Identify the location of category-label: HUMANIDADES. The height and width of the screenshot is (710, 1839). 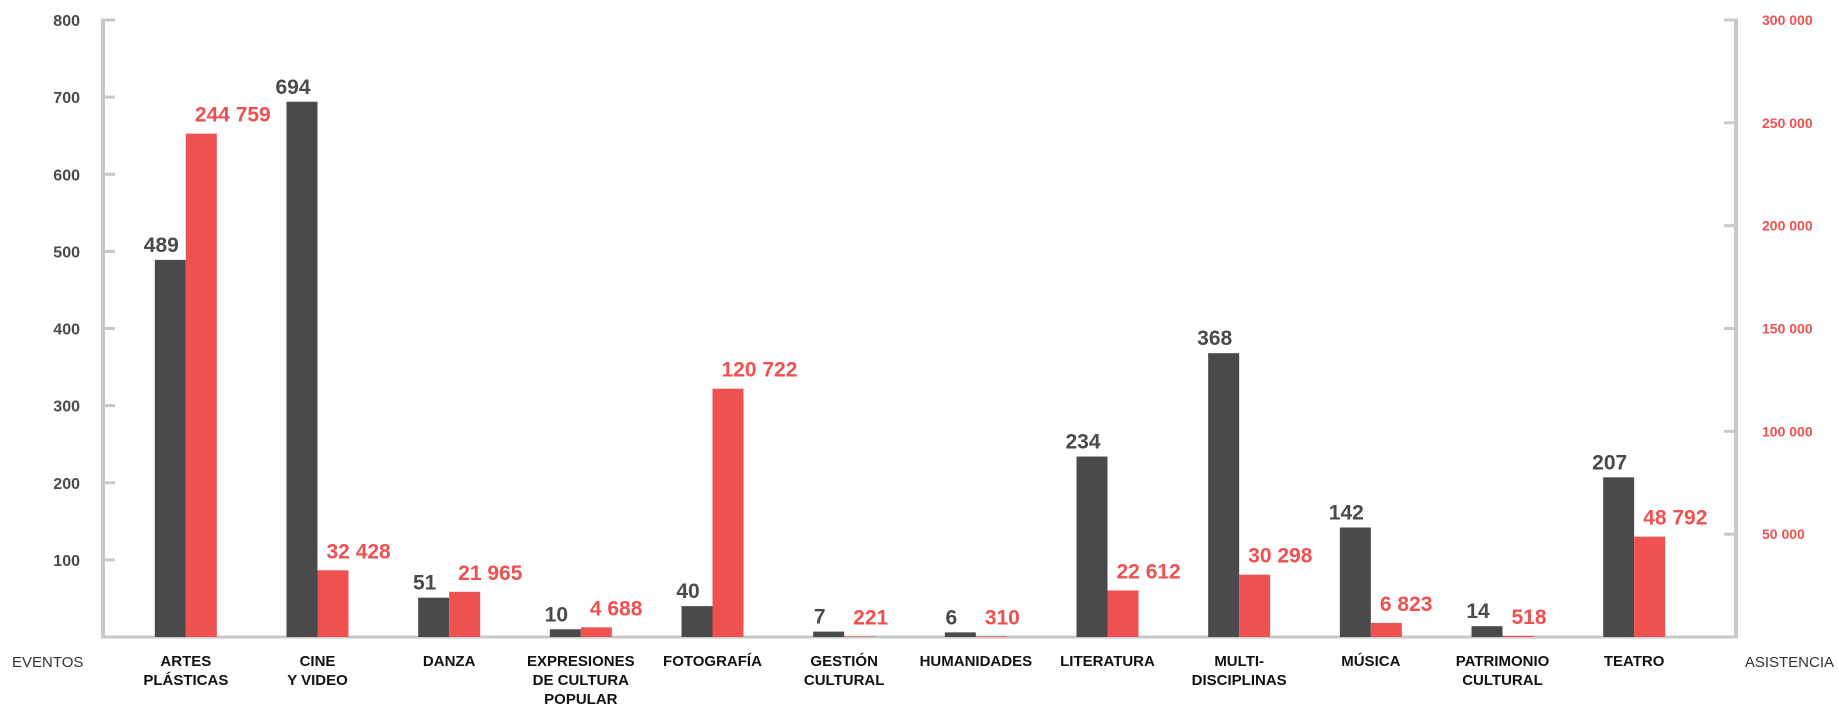
(976, 661).